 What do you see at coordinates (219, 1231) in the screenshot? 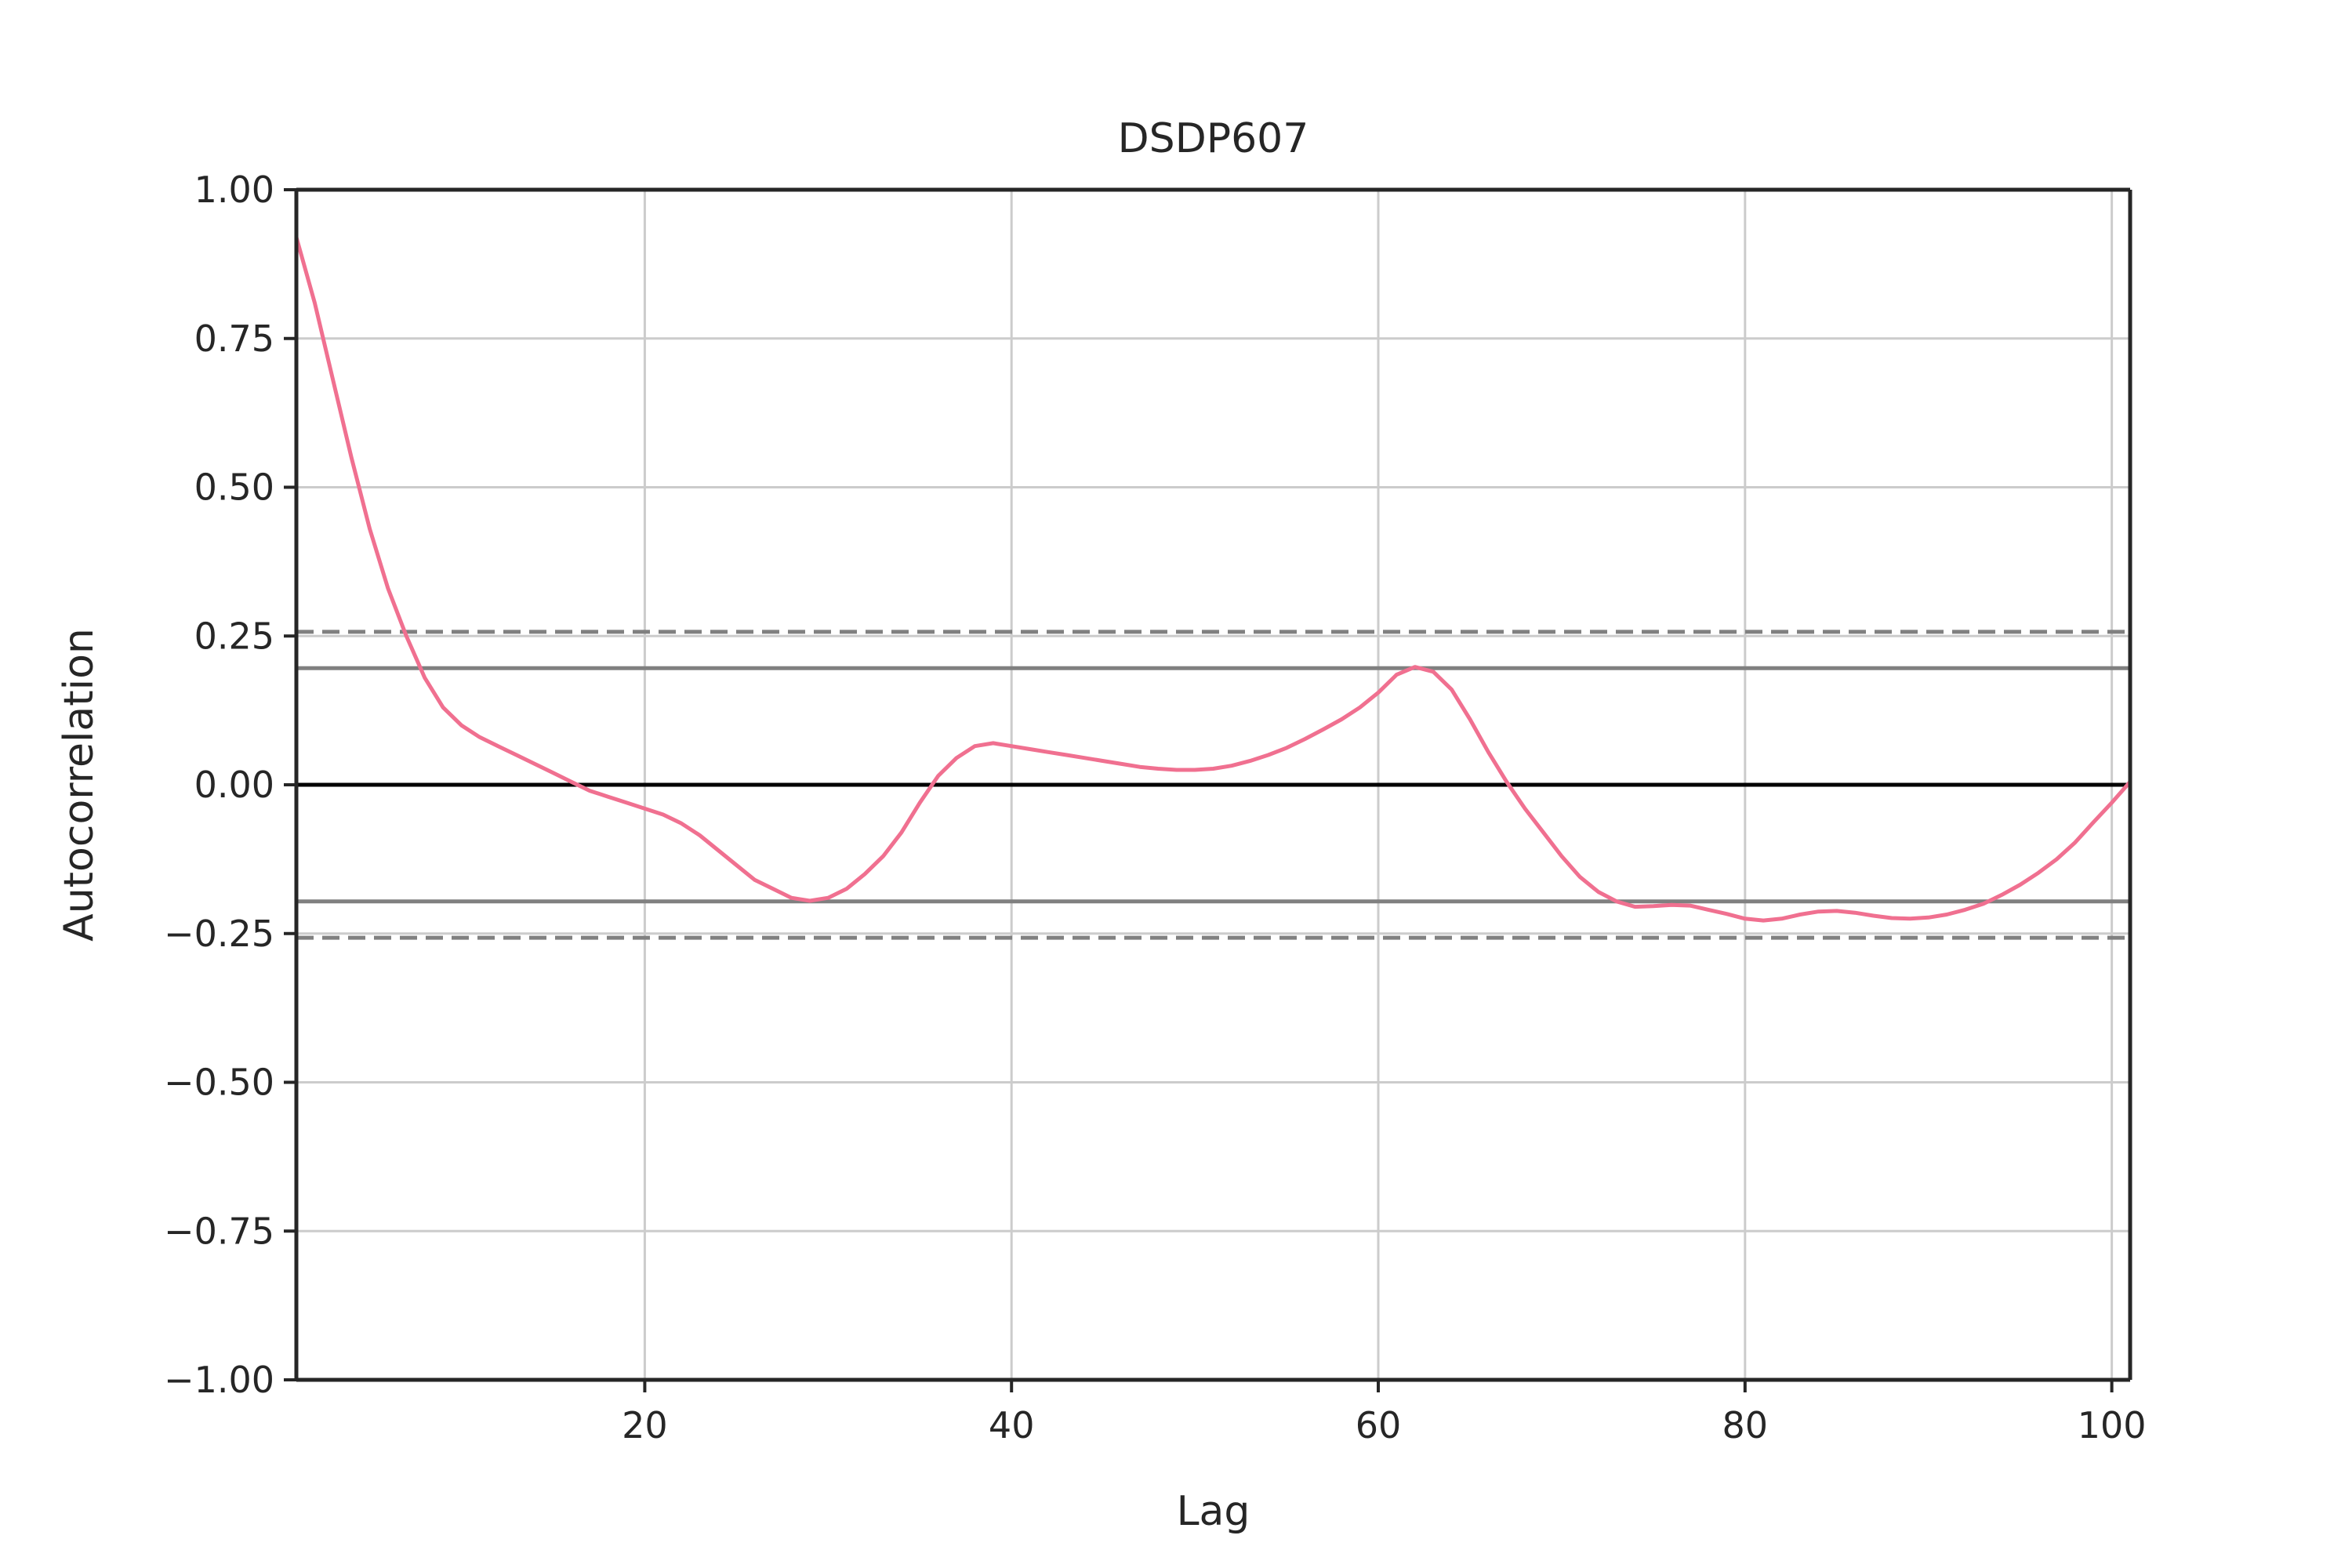
I see `y-tick-label: −0.75` at bounding box center [219, 1231].